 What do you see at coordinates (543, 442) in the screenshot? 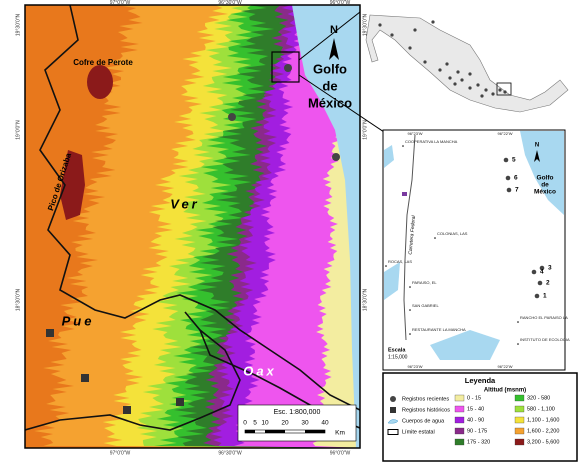
I see `legend-label: 3,200 - 5,600` at bounding box center [543, 442].